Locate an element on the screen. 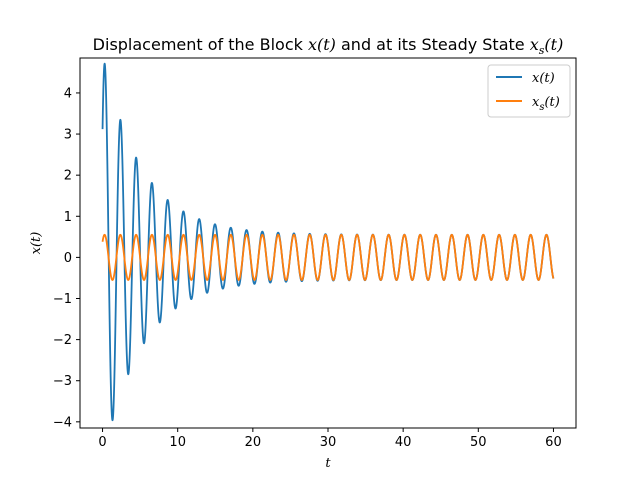 This screenshot has height=480, width=640. y-tick-label: −3 is located at coordinates (62, 381).